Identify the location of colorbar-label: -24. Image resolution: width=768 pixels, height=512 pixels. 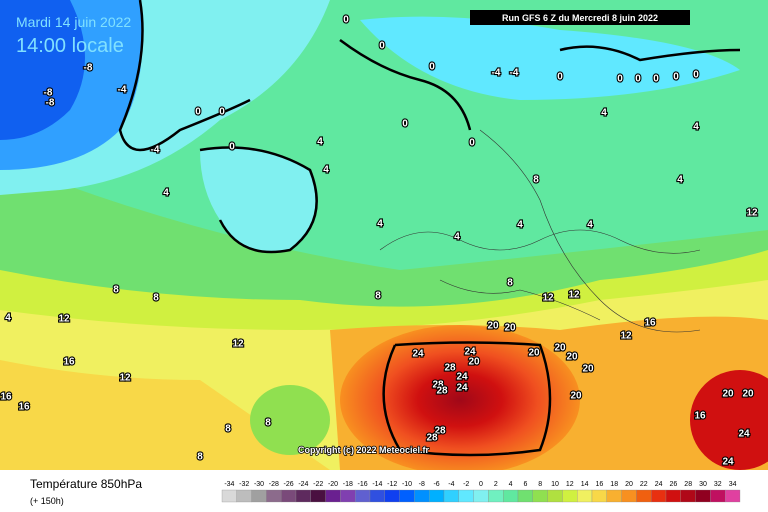
(303, 484).